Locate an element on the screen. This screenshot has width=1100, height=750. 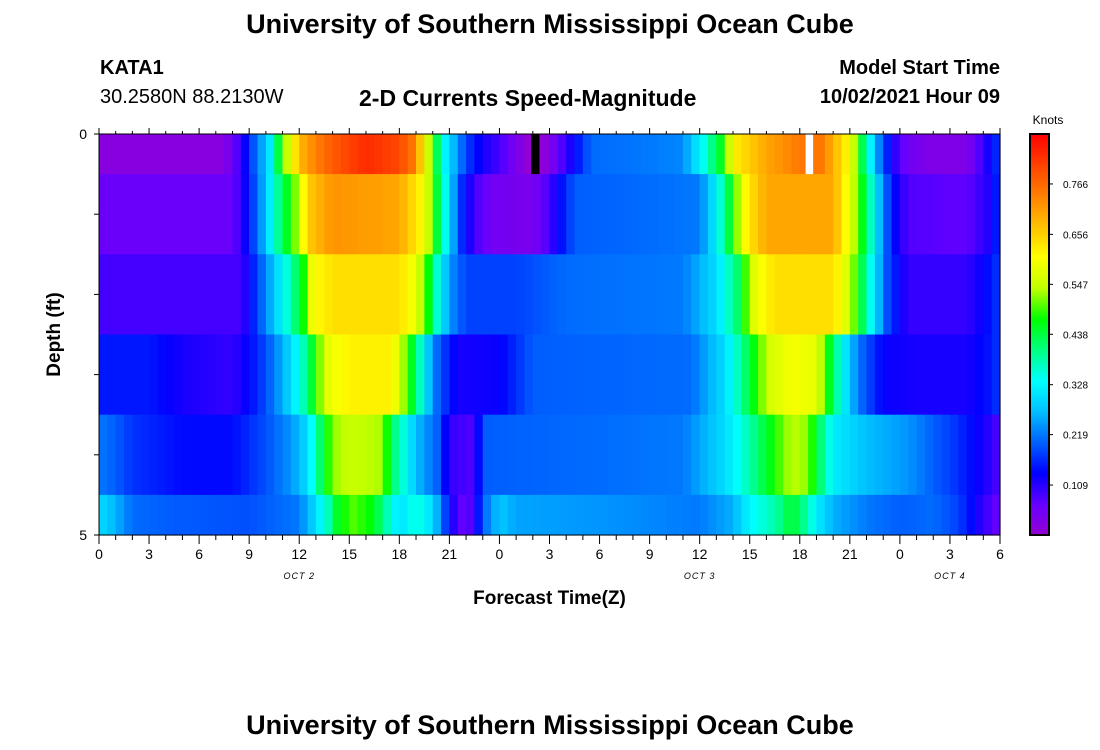
x-tick-label: 18 is located at coordinates (800, 554).